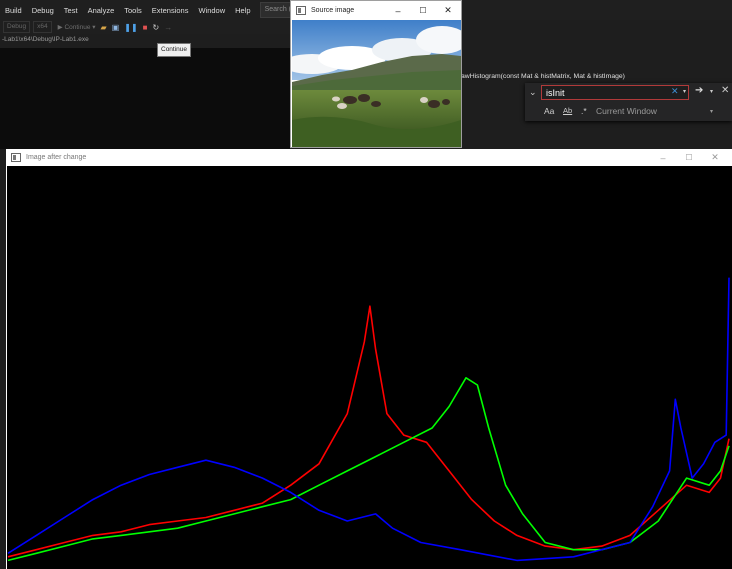  Describe the element at coordinates (103, 27) in the screenshot. I see `folder-icon: ▰` at that location.